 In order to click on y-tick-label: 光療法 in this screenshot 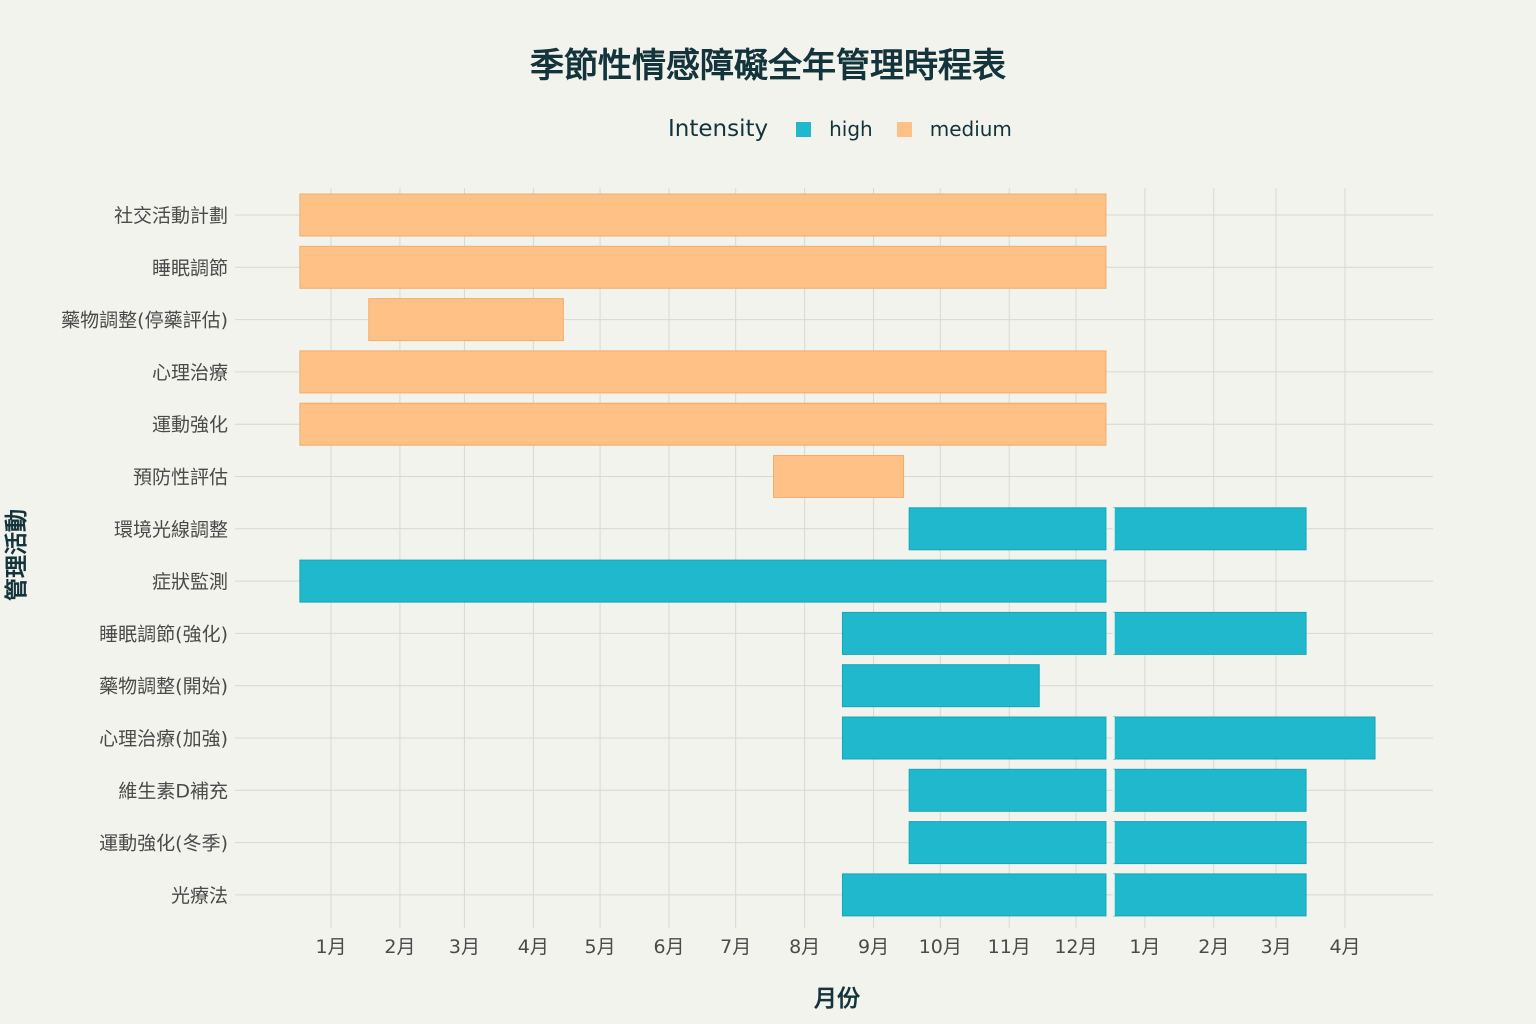, I will do `click(199, 896)`.